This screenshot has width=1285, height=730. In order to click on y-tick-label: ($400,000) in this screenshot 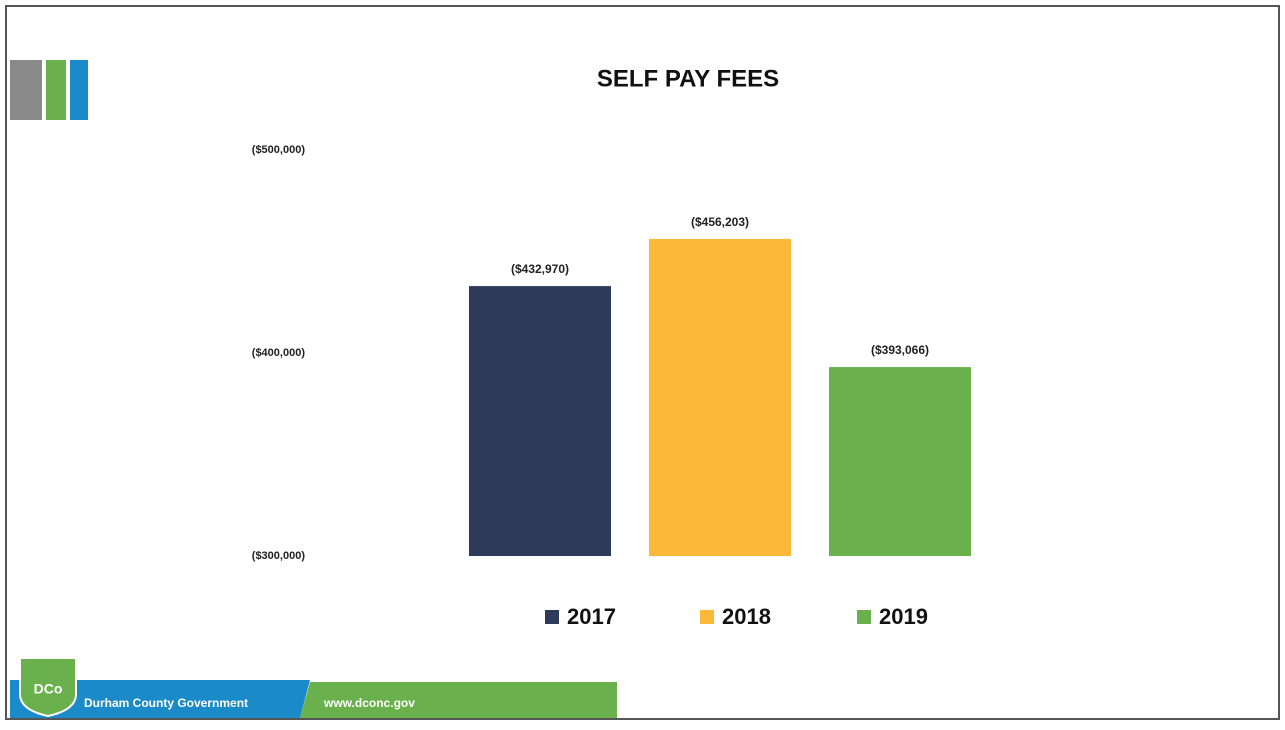, I will do `click(279, 353)`.